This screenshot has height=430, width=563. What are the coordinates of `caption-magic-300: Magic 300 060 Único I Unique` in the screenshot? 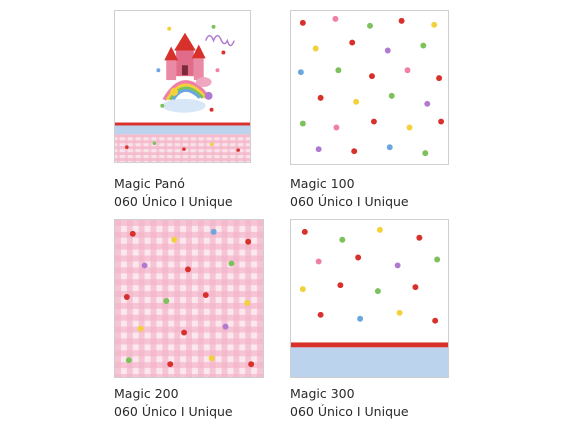 It's located at (349, 403).